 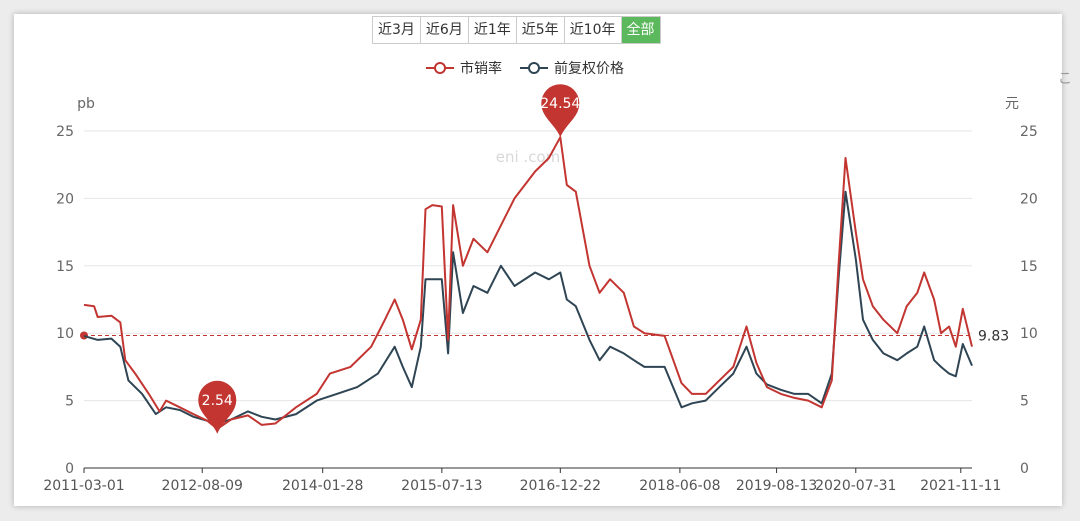 What do you see at coordinates (560, 104) in the screenshot?
I see `max-marker-label: 24.54` at bounding box center [560, 104].